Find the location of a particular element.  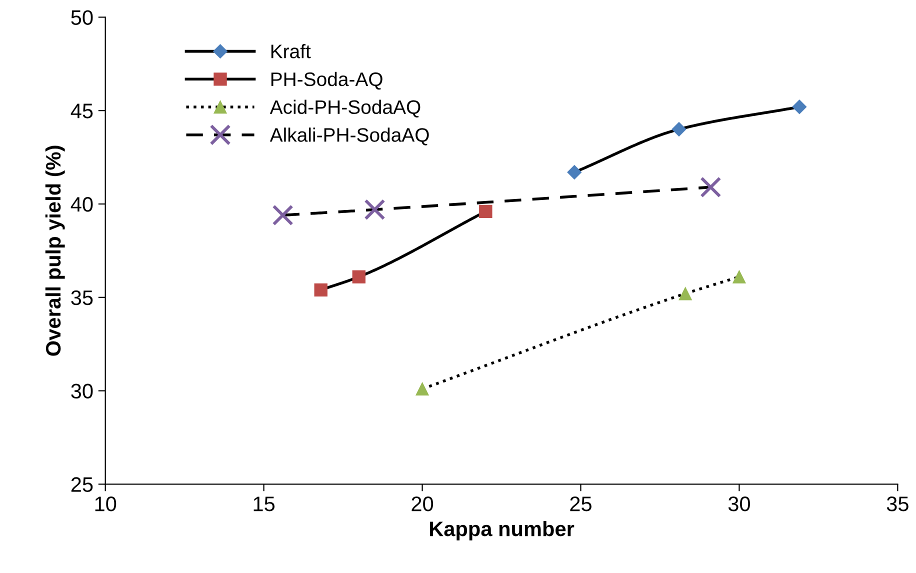

legend-label: Acid-PH-SodaAQ is located at coordinates (345, 109).